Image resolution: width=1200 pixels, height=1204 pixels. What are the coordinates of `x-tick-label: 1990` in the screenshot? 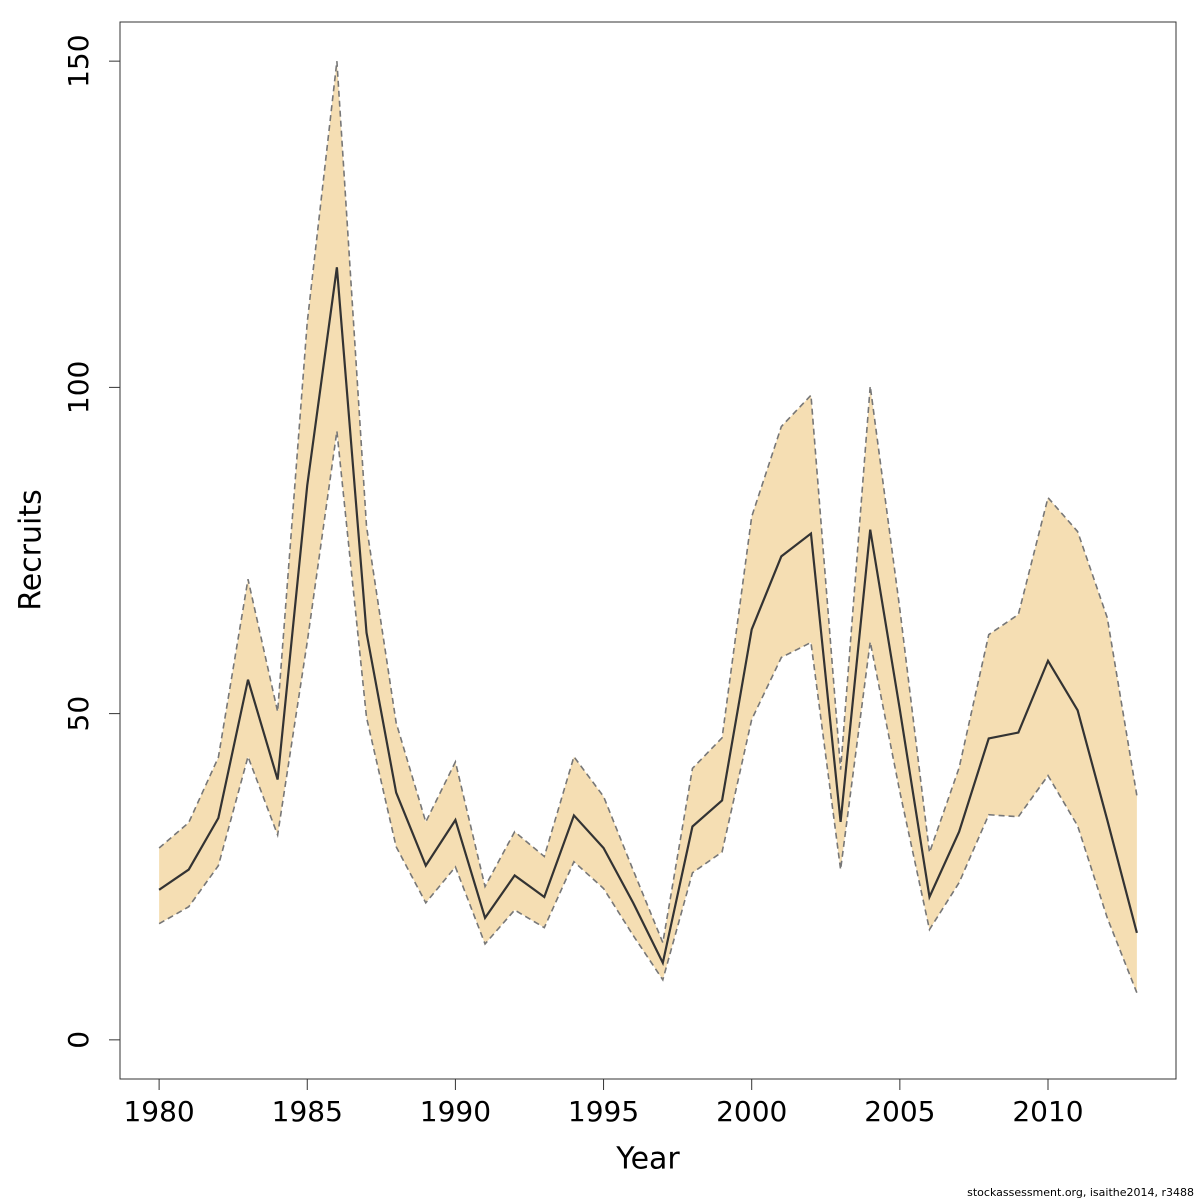 It's located at (455, 1111).